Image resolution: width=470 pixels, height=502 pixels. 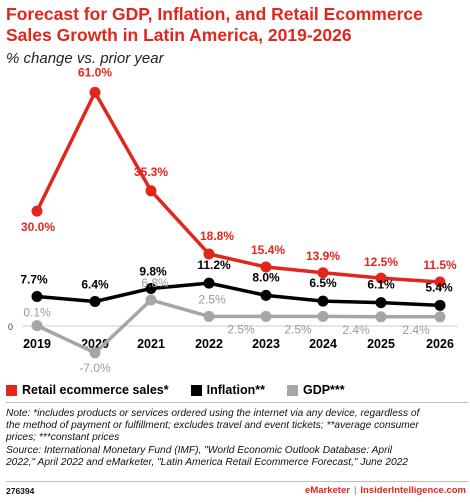 I want to click on legend-item-retail: Retail ecommerce sales*, so click(x=87, y=390).